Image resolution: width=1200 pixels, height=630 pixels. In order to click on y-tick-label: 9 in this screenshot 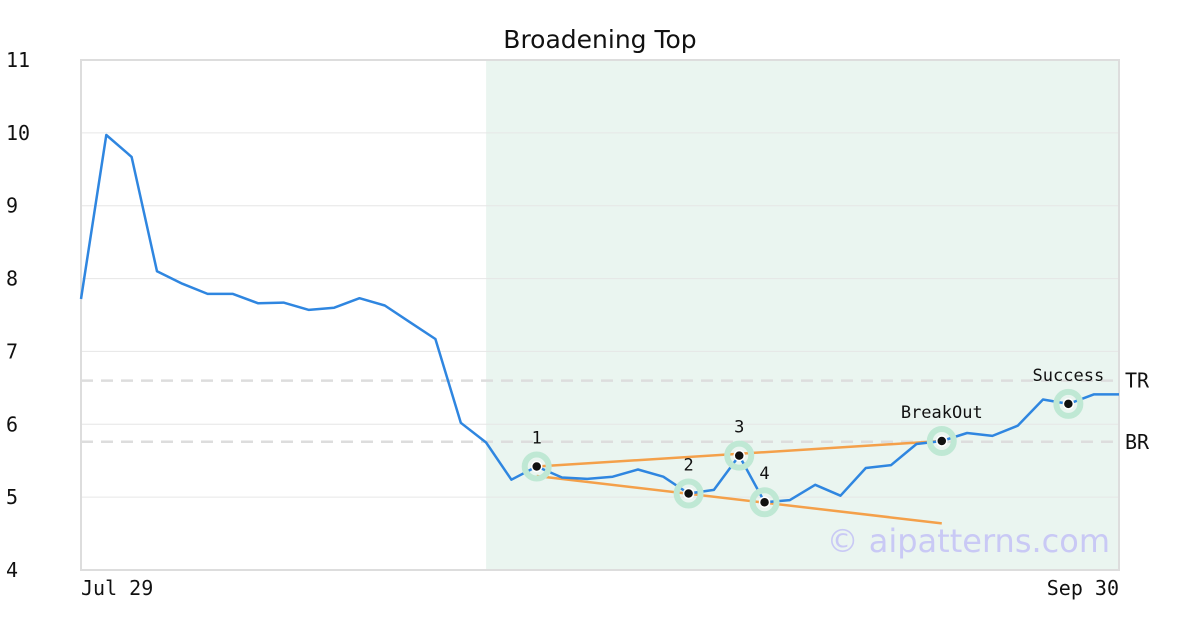, I will do `click(12, 206)`.